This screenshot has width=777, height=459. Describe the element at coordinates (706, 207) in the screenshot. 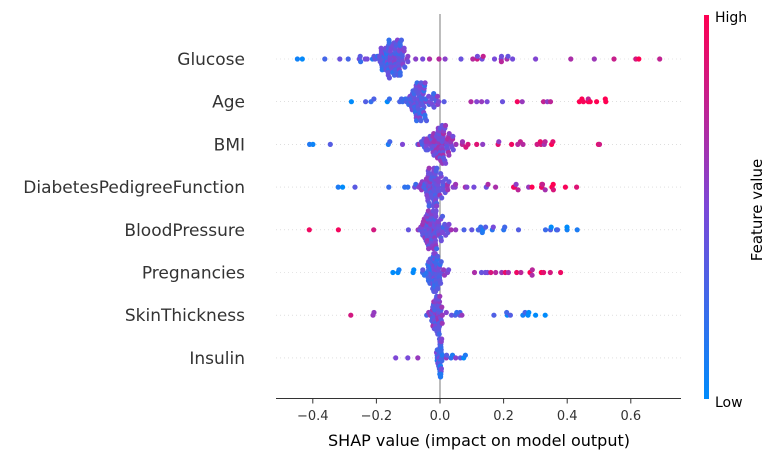

I see `colorbar-gradient` at that location.